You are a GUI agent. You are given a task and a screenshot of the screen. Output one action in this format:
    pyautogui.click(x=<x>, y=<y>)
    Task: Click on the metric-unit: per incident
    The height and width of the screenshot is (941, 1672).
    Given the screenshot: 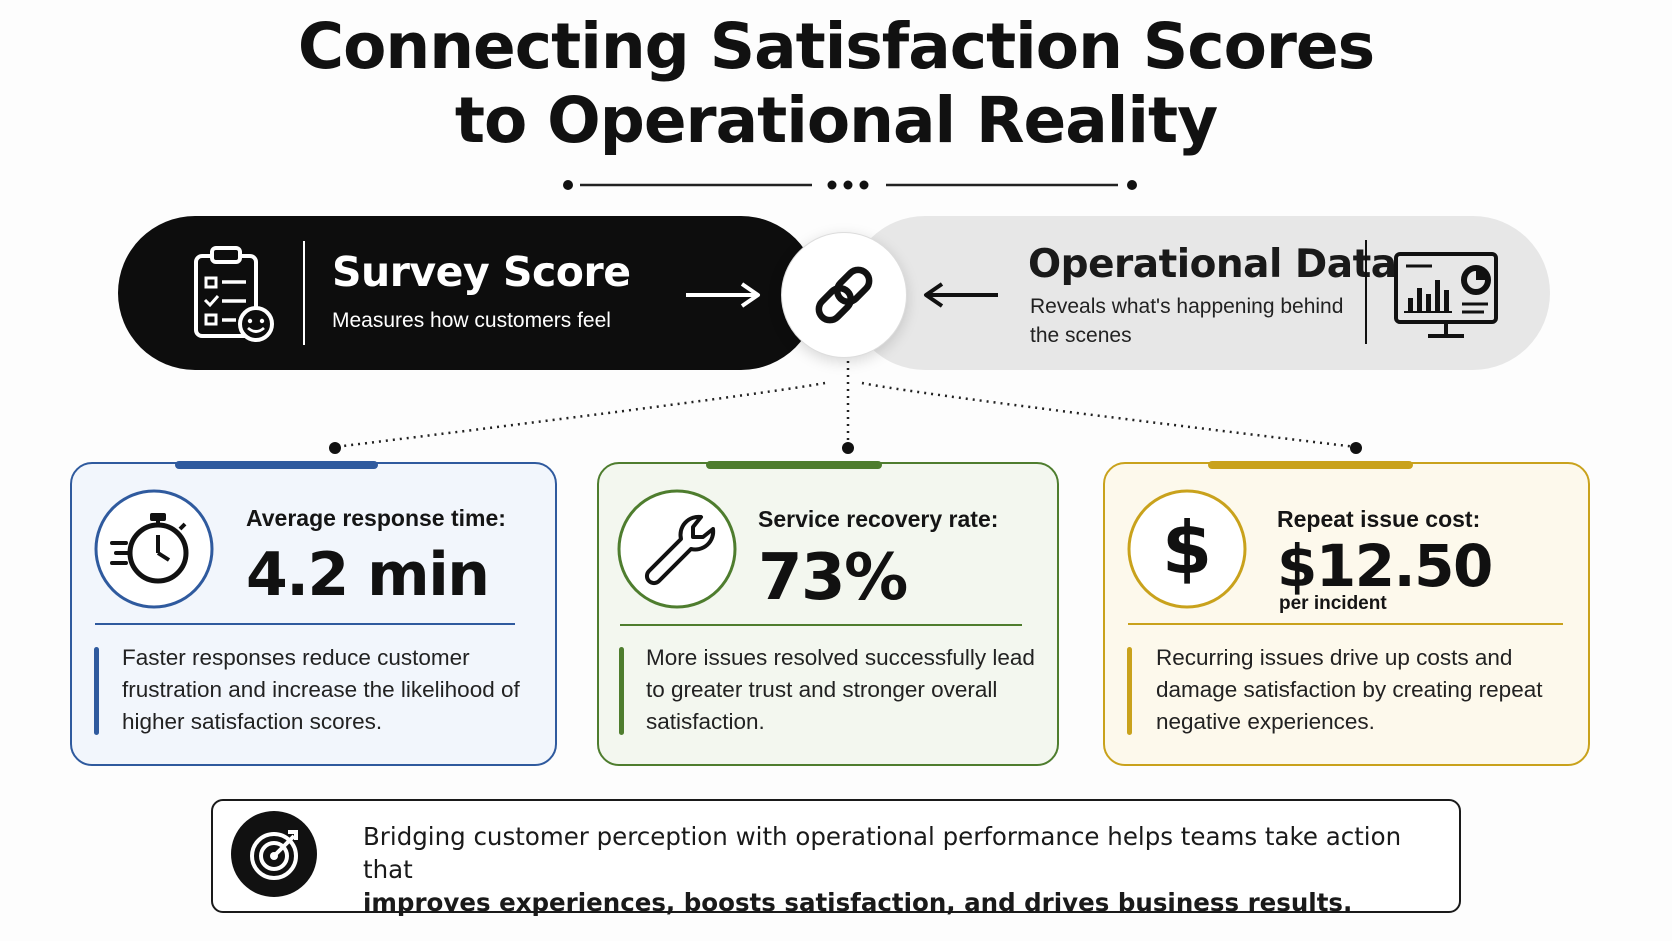 What is the action you would take?
    pyautogui.click(x=1333, y=603)
    